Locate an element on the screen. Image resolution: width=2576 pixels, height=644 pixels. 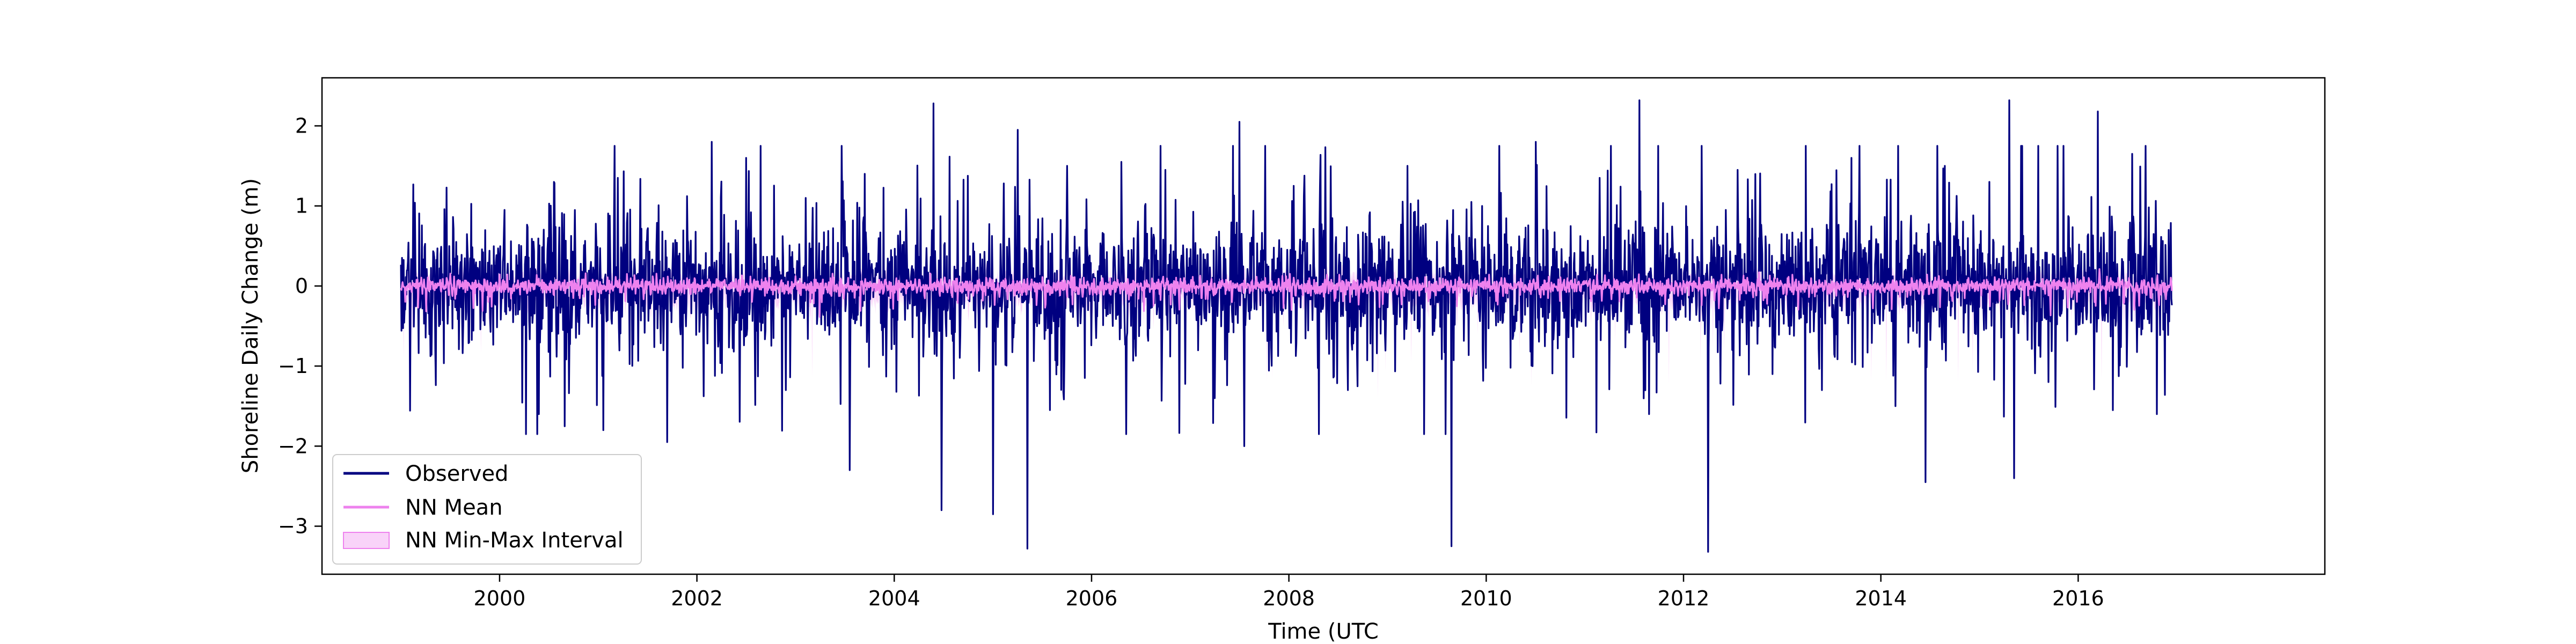
legend-label-nn-mean: NN Mean is located at coordinates (454, 507).